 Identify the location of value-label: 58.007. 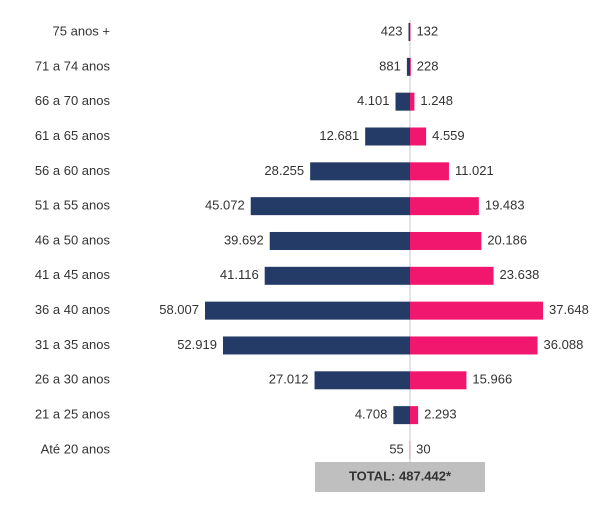
(179, 309).